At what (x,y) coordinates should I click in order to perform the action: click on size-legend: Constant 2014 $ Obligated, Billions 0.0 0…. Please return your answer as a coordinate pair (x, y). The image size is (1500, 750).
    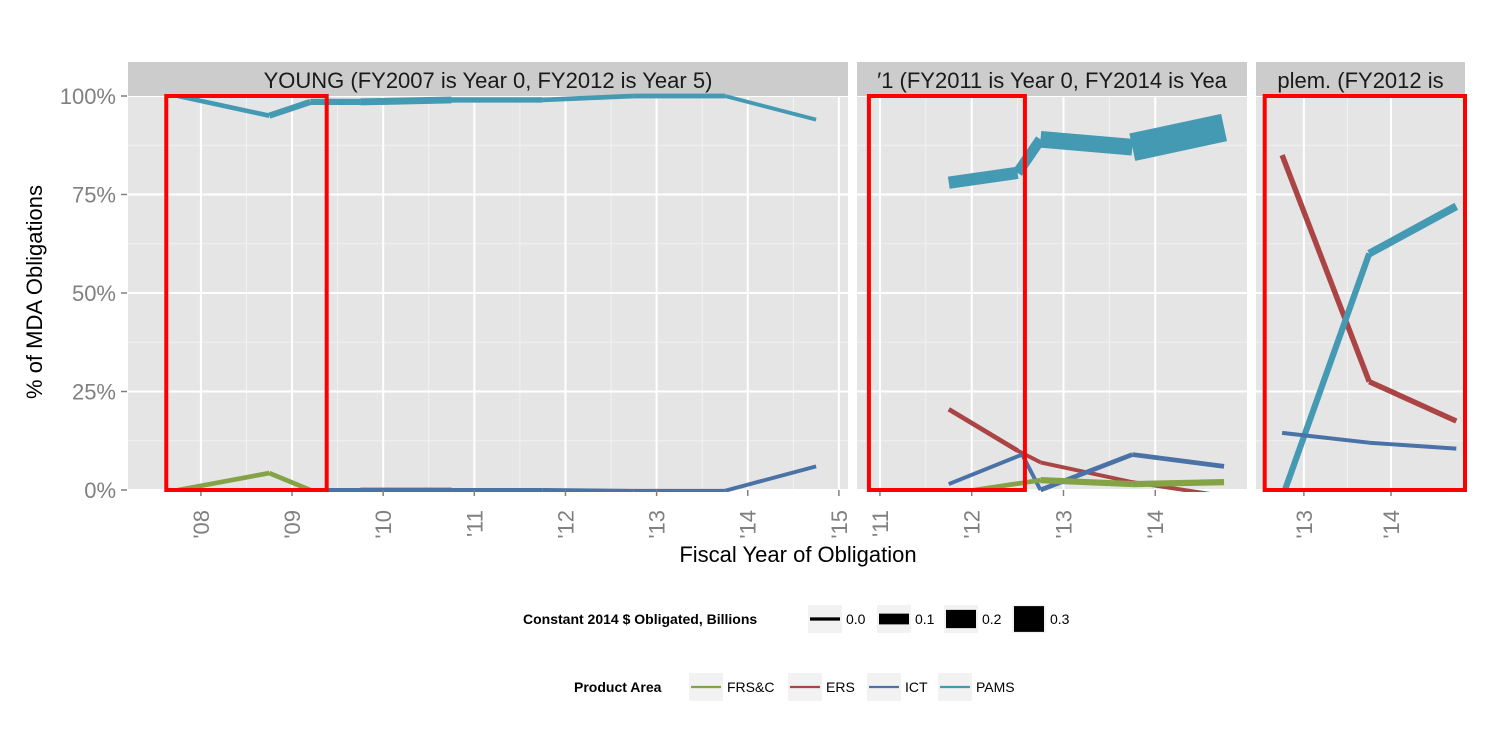
    Looking at the image, I should click on (796, 619).